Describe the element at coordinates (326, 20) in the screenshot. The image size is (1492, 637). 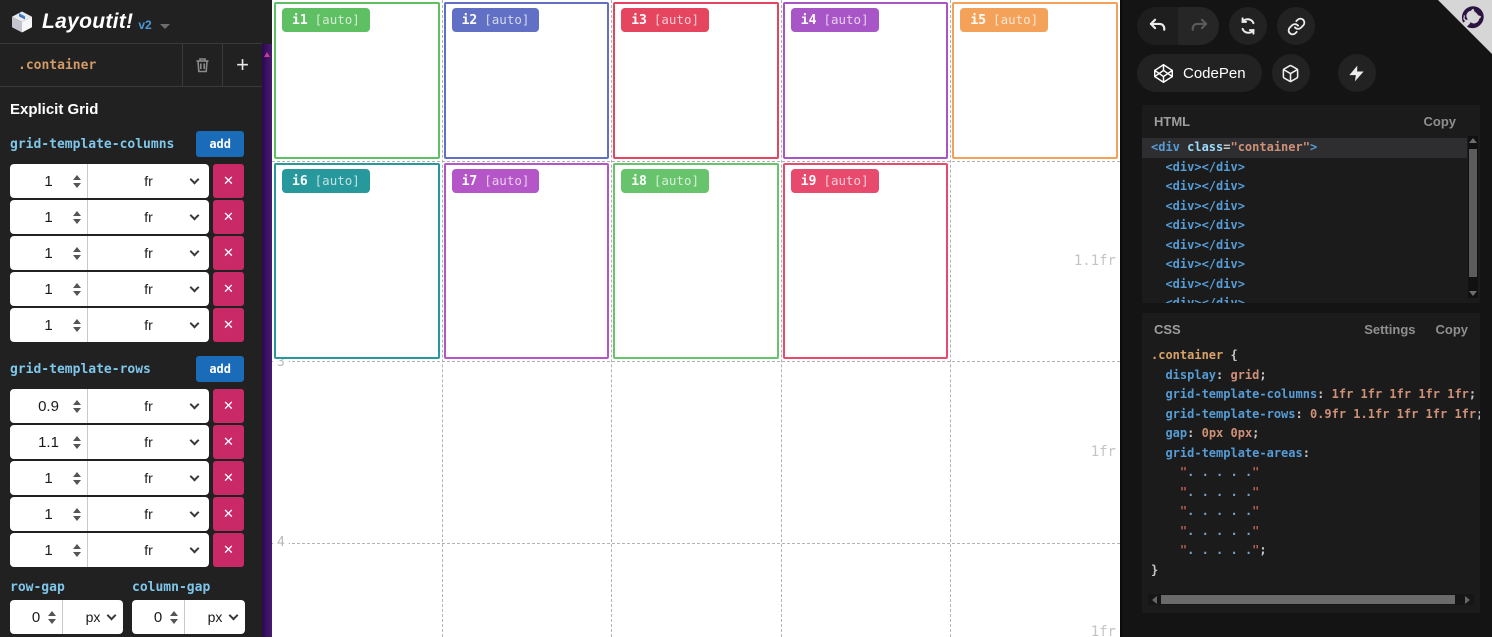
I see `grid-item-chip: i1 [auto]` at that location.